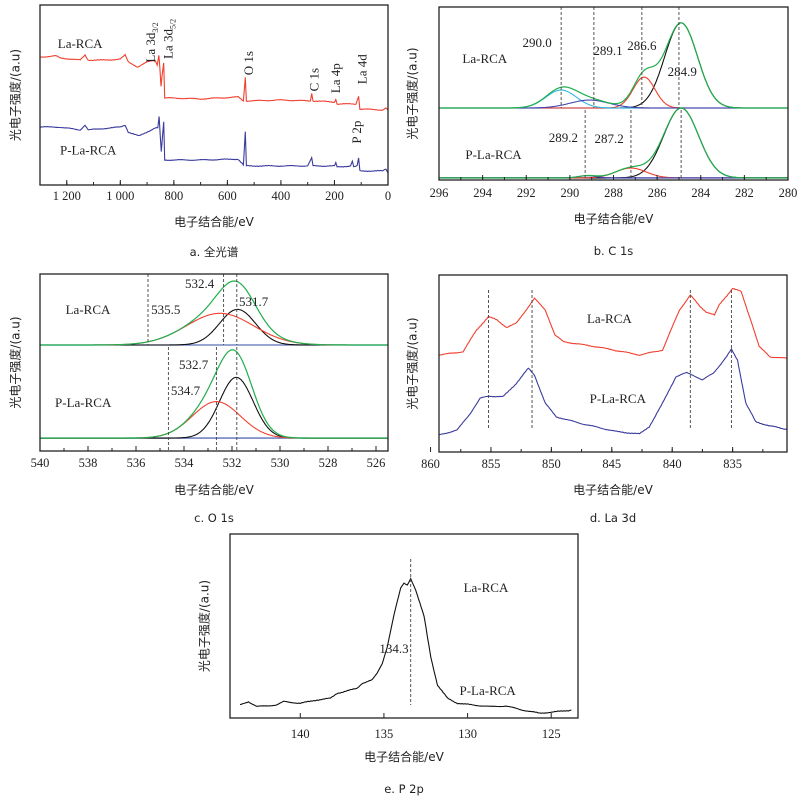 This screenshot has height=803, width=806. I want to click on x-tick-label: 536, so click(136, 463).